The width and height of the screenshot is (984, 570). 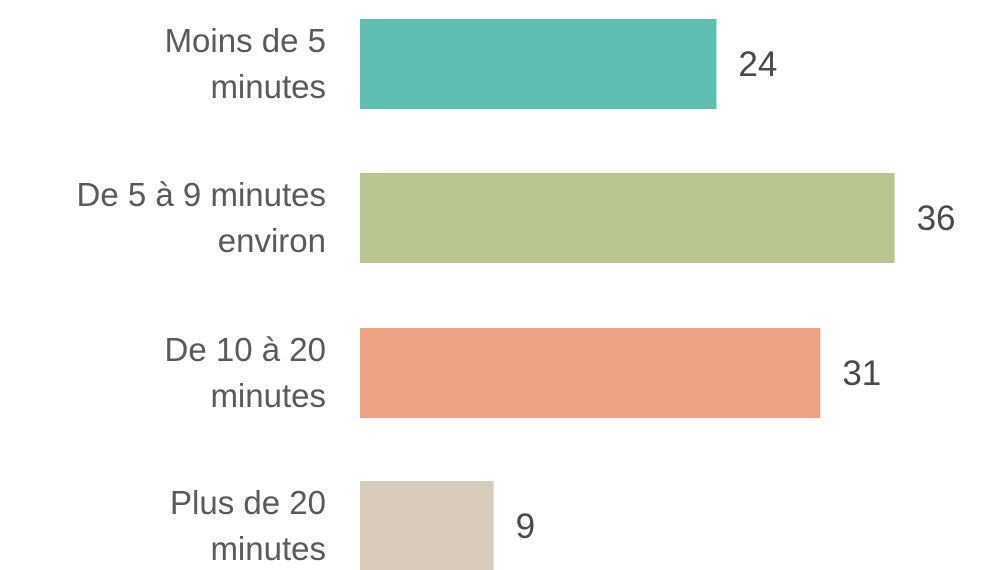 What do you see at coordinates (352, 525) in the screenshot?
I see `bar-row: Plus de 20 minutes 9` at bounding box center [352, 525].